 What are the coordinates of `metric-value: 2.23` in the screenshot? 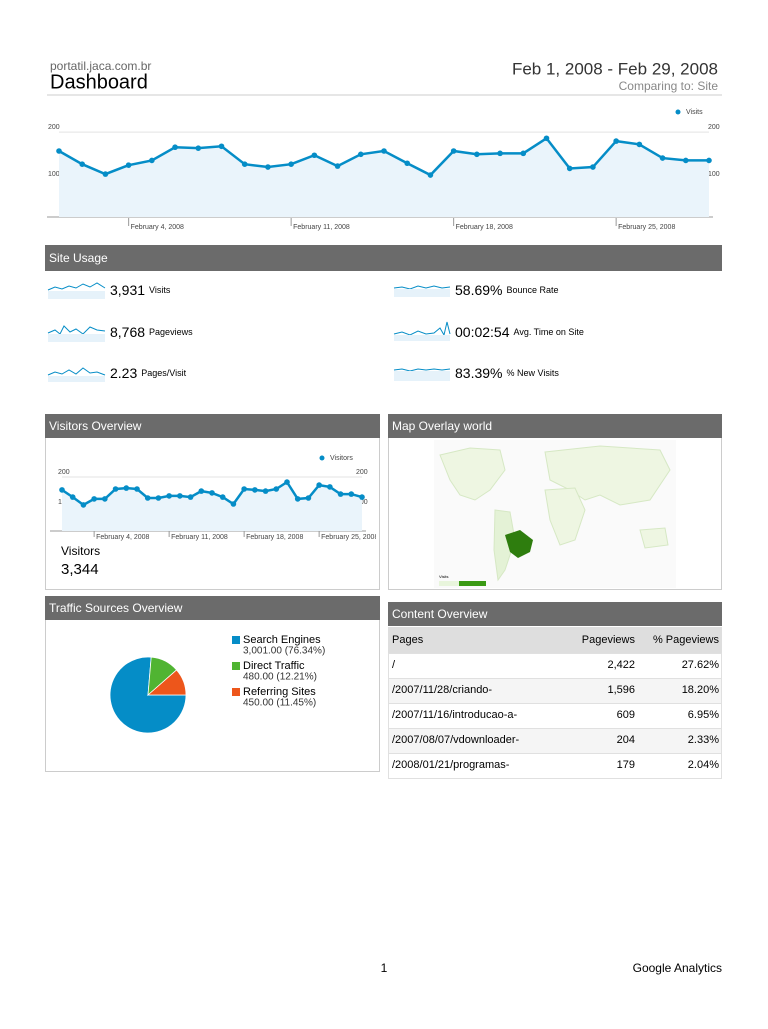 It's located at (123, 373).